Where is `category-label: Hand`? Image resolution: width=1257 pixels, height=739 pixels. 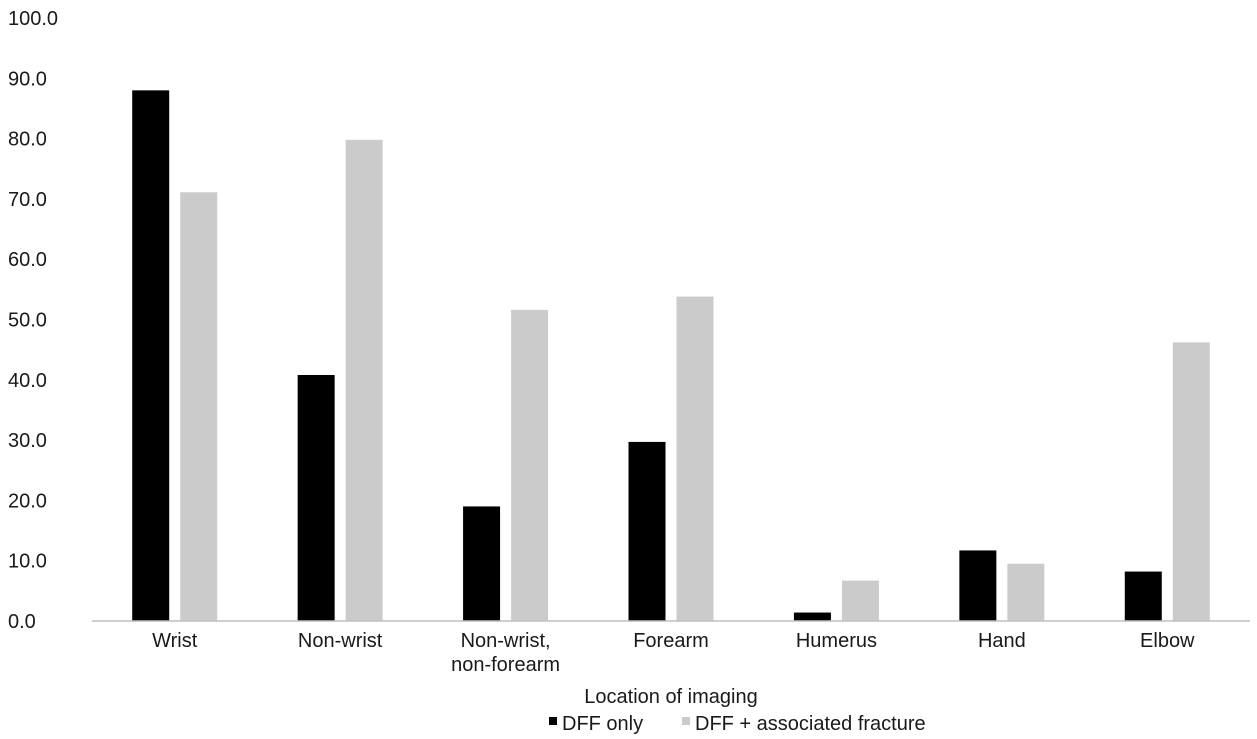 category-label: Hand is located at coordinates (1002, 641).